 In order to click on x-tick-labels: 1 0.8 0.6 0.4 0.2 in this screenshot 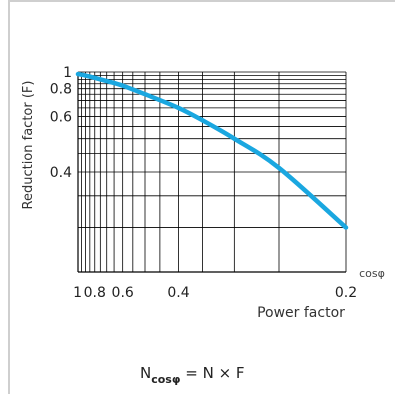, I will do `click(215, 293)`.